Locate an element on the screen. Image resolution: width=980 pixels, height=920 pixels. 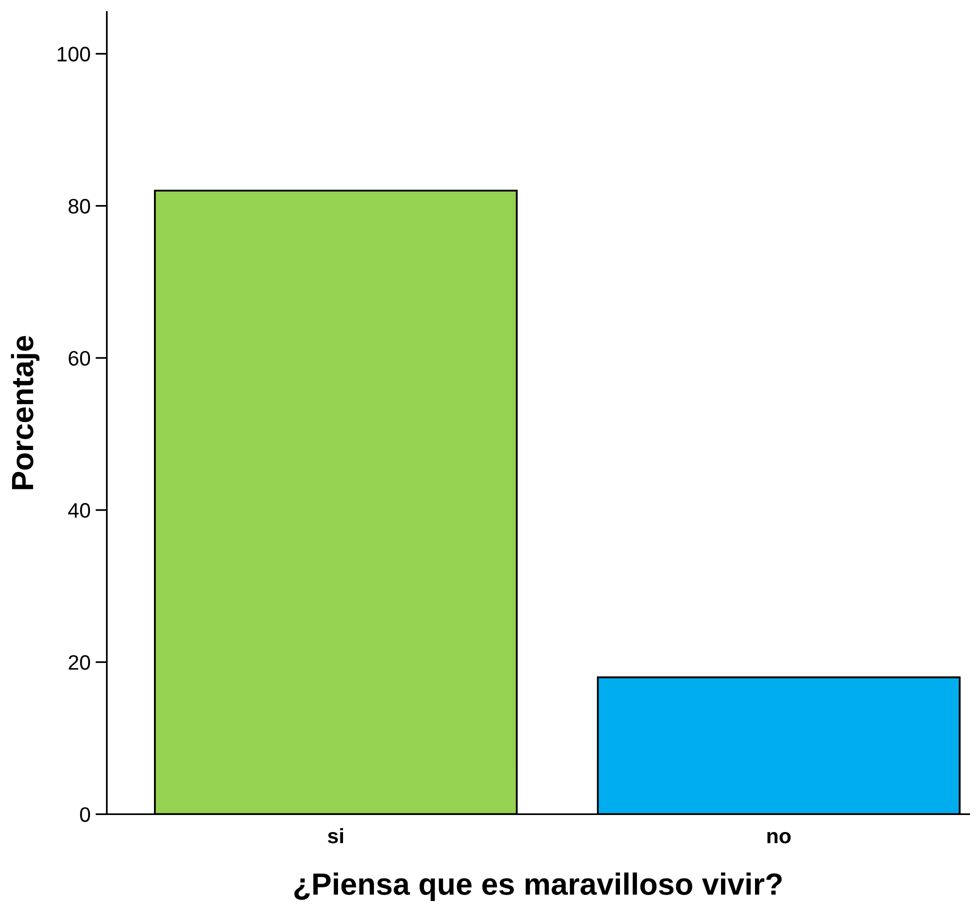
x-tick-label: si is located at coordinates (336, 836).